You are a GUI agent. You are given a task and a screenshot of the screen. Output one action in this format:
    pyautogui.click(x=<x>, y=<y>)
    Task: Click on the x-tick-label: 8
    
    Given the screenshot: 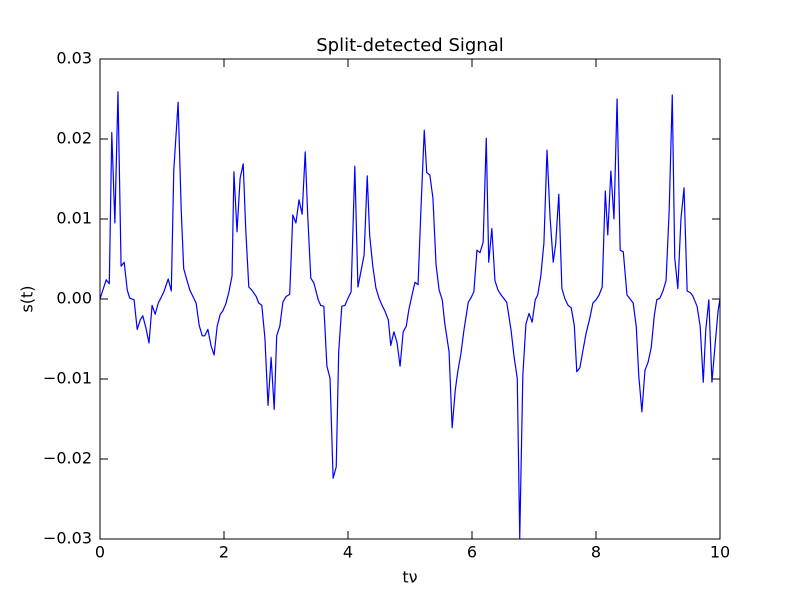 What is the action you would take?
    pyautogui.click(x=596, y=552)
    